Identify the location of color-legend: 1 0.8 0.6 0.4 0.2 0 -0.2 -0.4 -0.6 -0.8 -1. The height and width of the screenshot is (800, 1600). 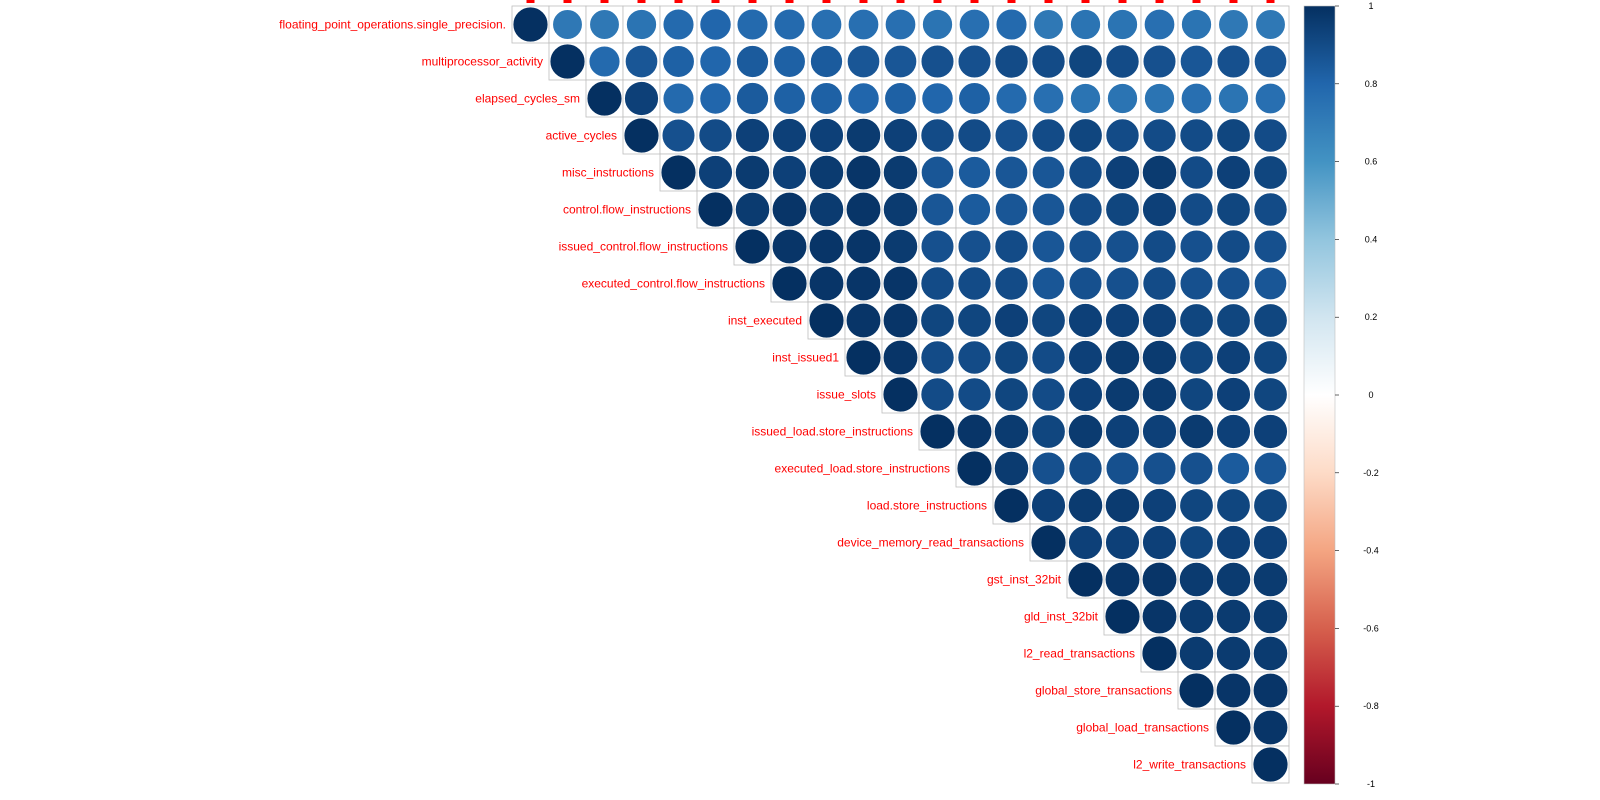
(1341, 395).